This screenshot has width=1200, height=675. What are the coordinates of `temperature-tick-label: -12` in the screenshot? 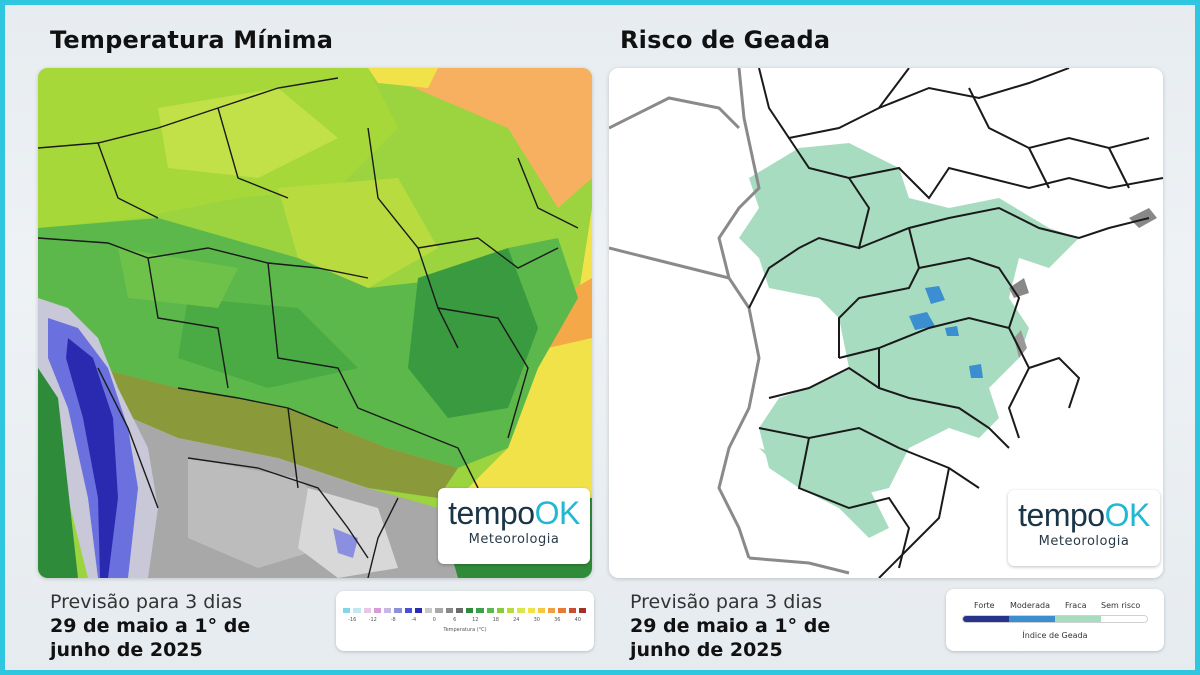 It's located at (372, 620).